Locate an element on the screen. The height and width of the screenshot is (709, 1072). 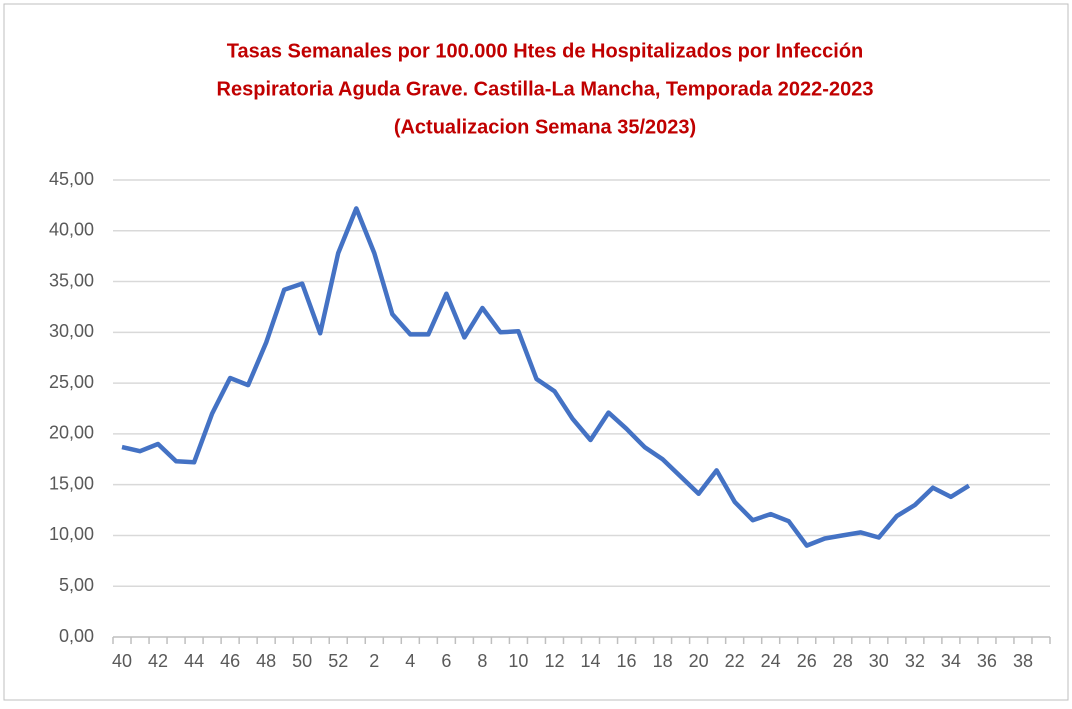
x-tick-label: 26 is located at coordinates (807, 661).